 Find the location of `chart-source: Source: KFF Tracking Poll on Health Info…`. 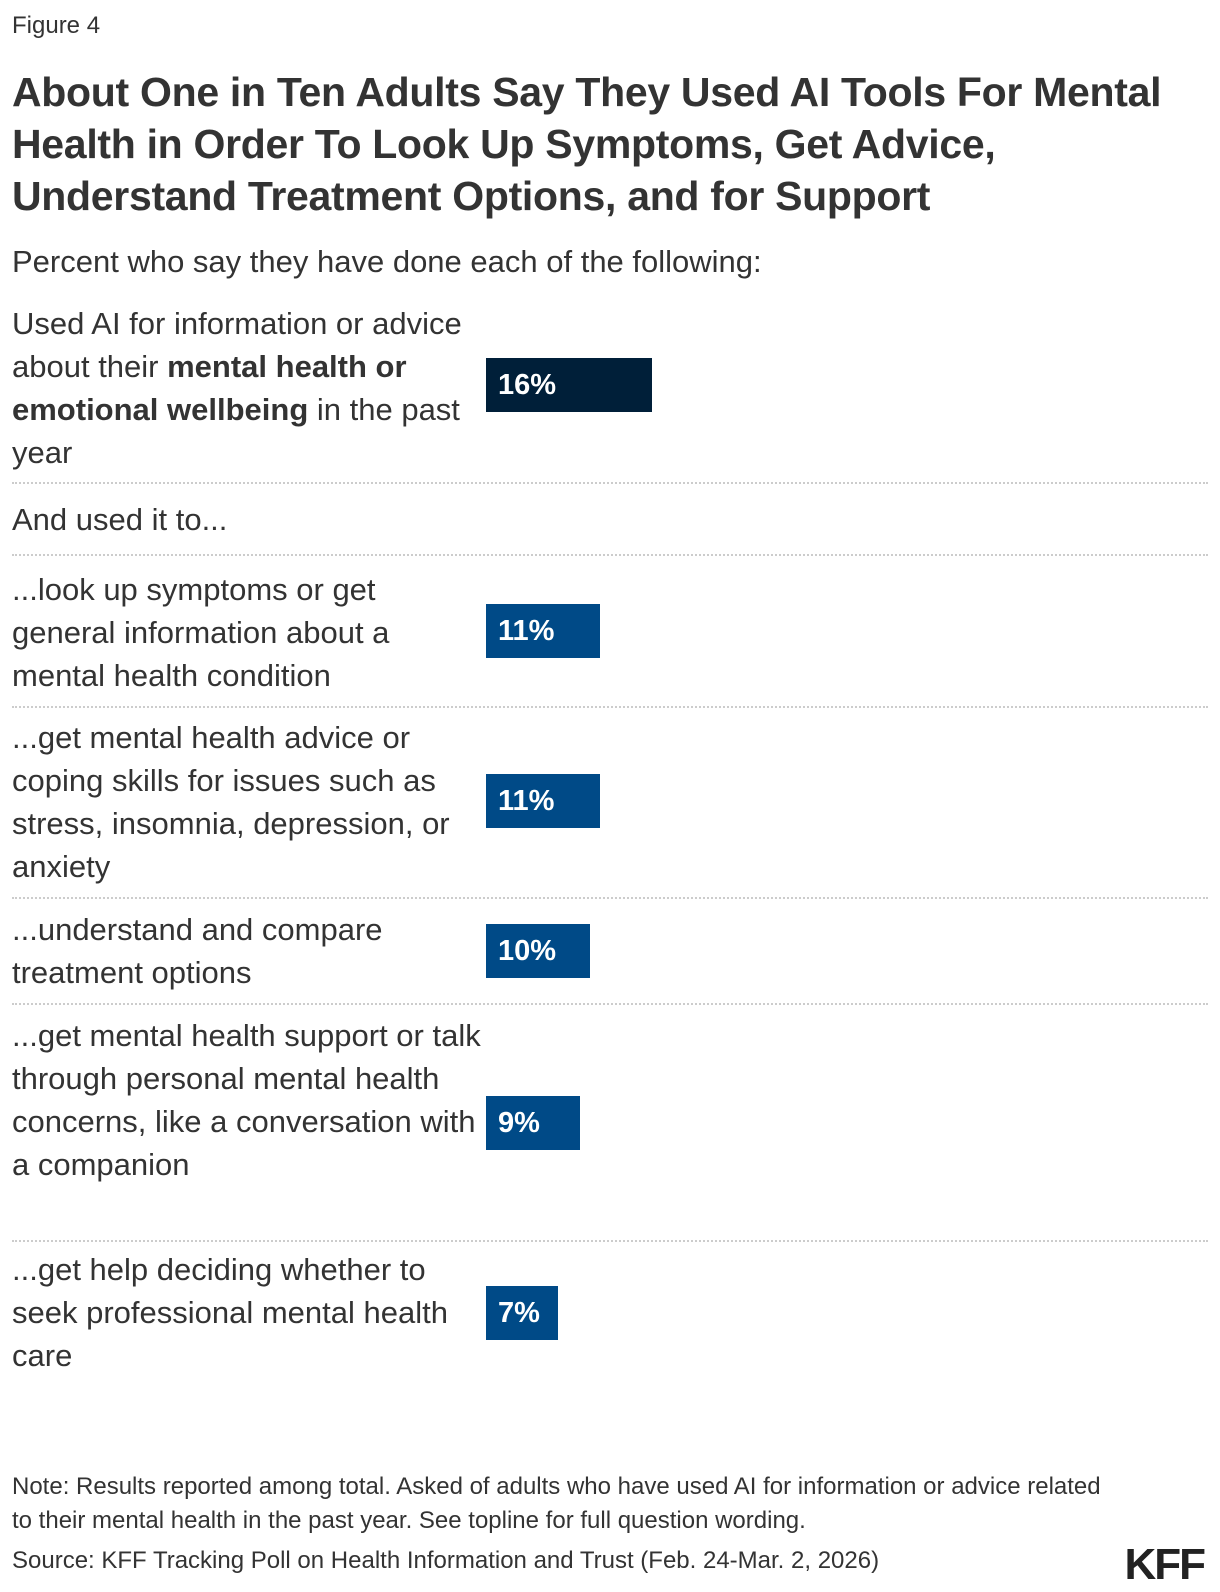

chart-source: Source: KFF Tracking Poll on Health Info… is located at coordinates (446, 1560).